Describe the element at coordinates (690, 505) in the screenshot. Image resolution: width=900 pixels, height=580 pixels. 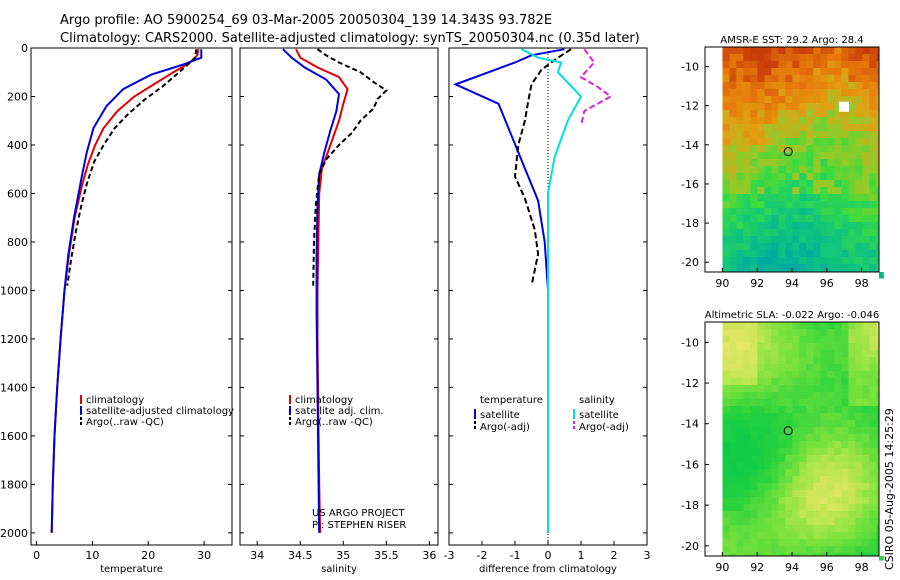
I see `y-tick-label: -18` at that location.